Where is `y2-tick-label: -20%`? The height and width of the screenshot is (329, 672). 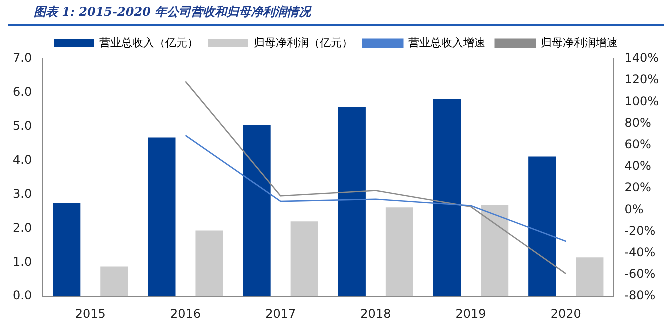 y2-tick-label: -20% is located at coordinates (640, 231).